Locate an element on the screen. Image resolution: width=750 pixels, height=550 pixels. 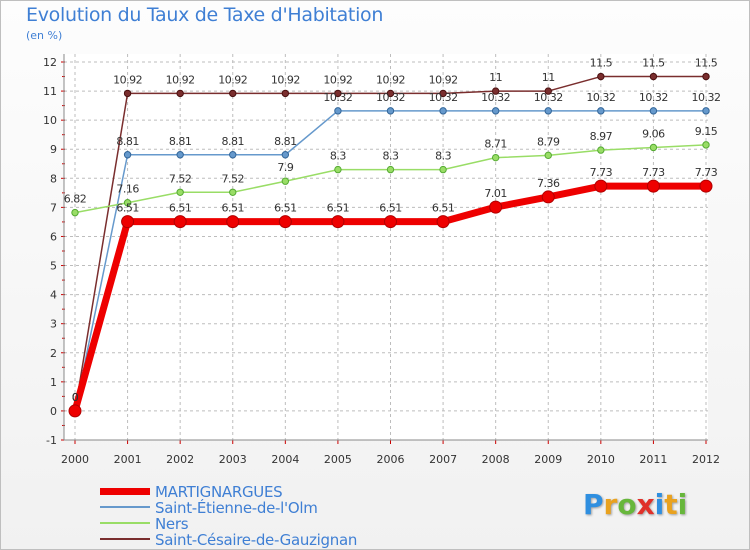
x-tick-label: 2003 is located at coordinates (233, 459).